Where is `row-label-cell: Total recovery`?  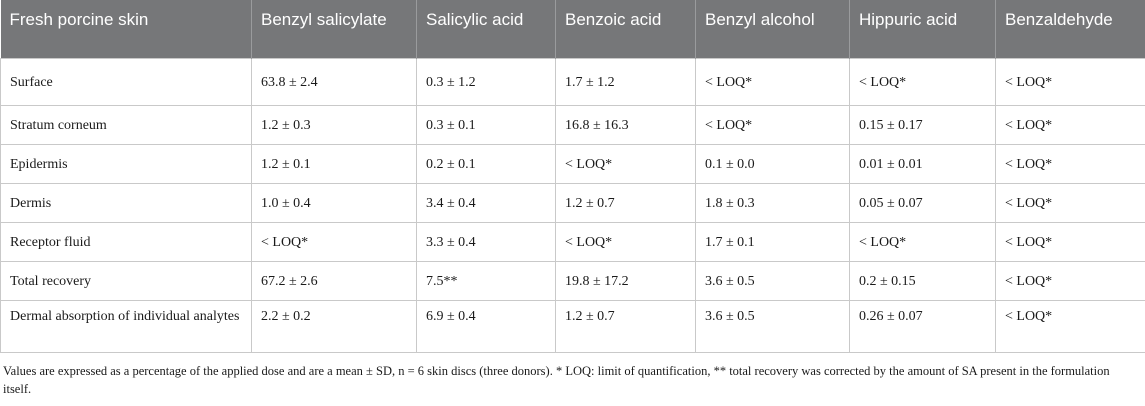
row-label-cell: Total recovery is located at coordinates (126, 281).